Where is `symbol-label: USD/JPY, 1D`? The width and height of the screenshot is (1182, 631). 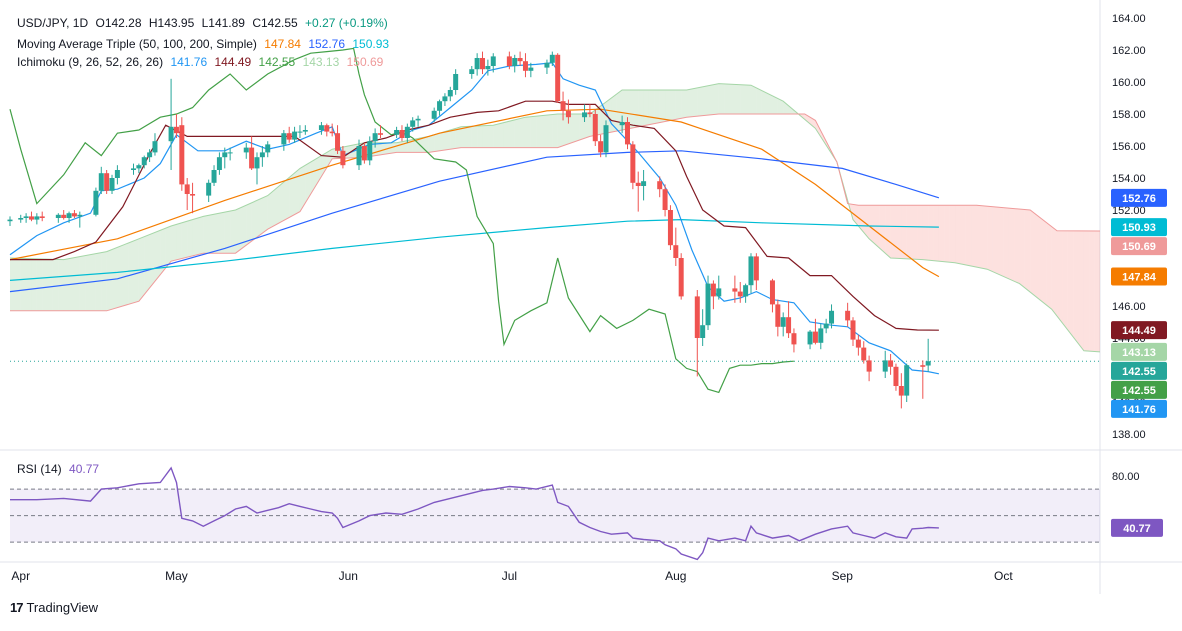
symbol-label: USD/JPY, 1D is located at coordinates (53, 23).